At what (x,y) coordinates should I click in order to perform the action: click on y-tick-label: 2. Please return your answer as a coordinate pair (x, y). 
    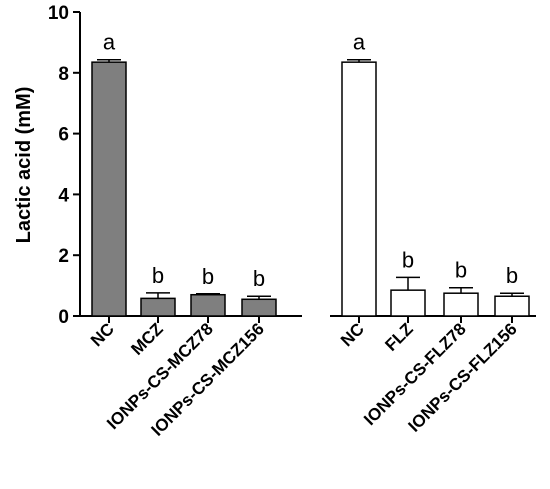
    Looking at the image, I should click on (63, 256).